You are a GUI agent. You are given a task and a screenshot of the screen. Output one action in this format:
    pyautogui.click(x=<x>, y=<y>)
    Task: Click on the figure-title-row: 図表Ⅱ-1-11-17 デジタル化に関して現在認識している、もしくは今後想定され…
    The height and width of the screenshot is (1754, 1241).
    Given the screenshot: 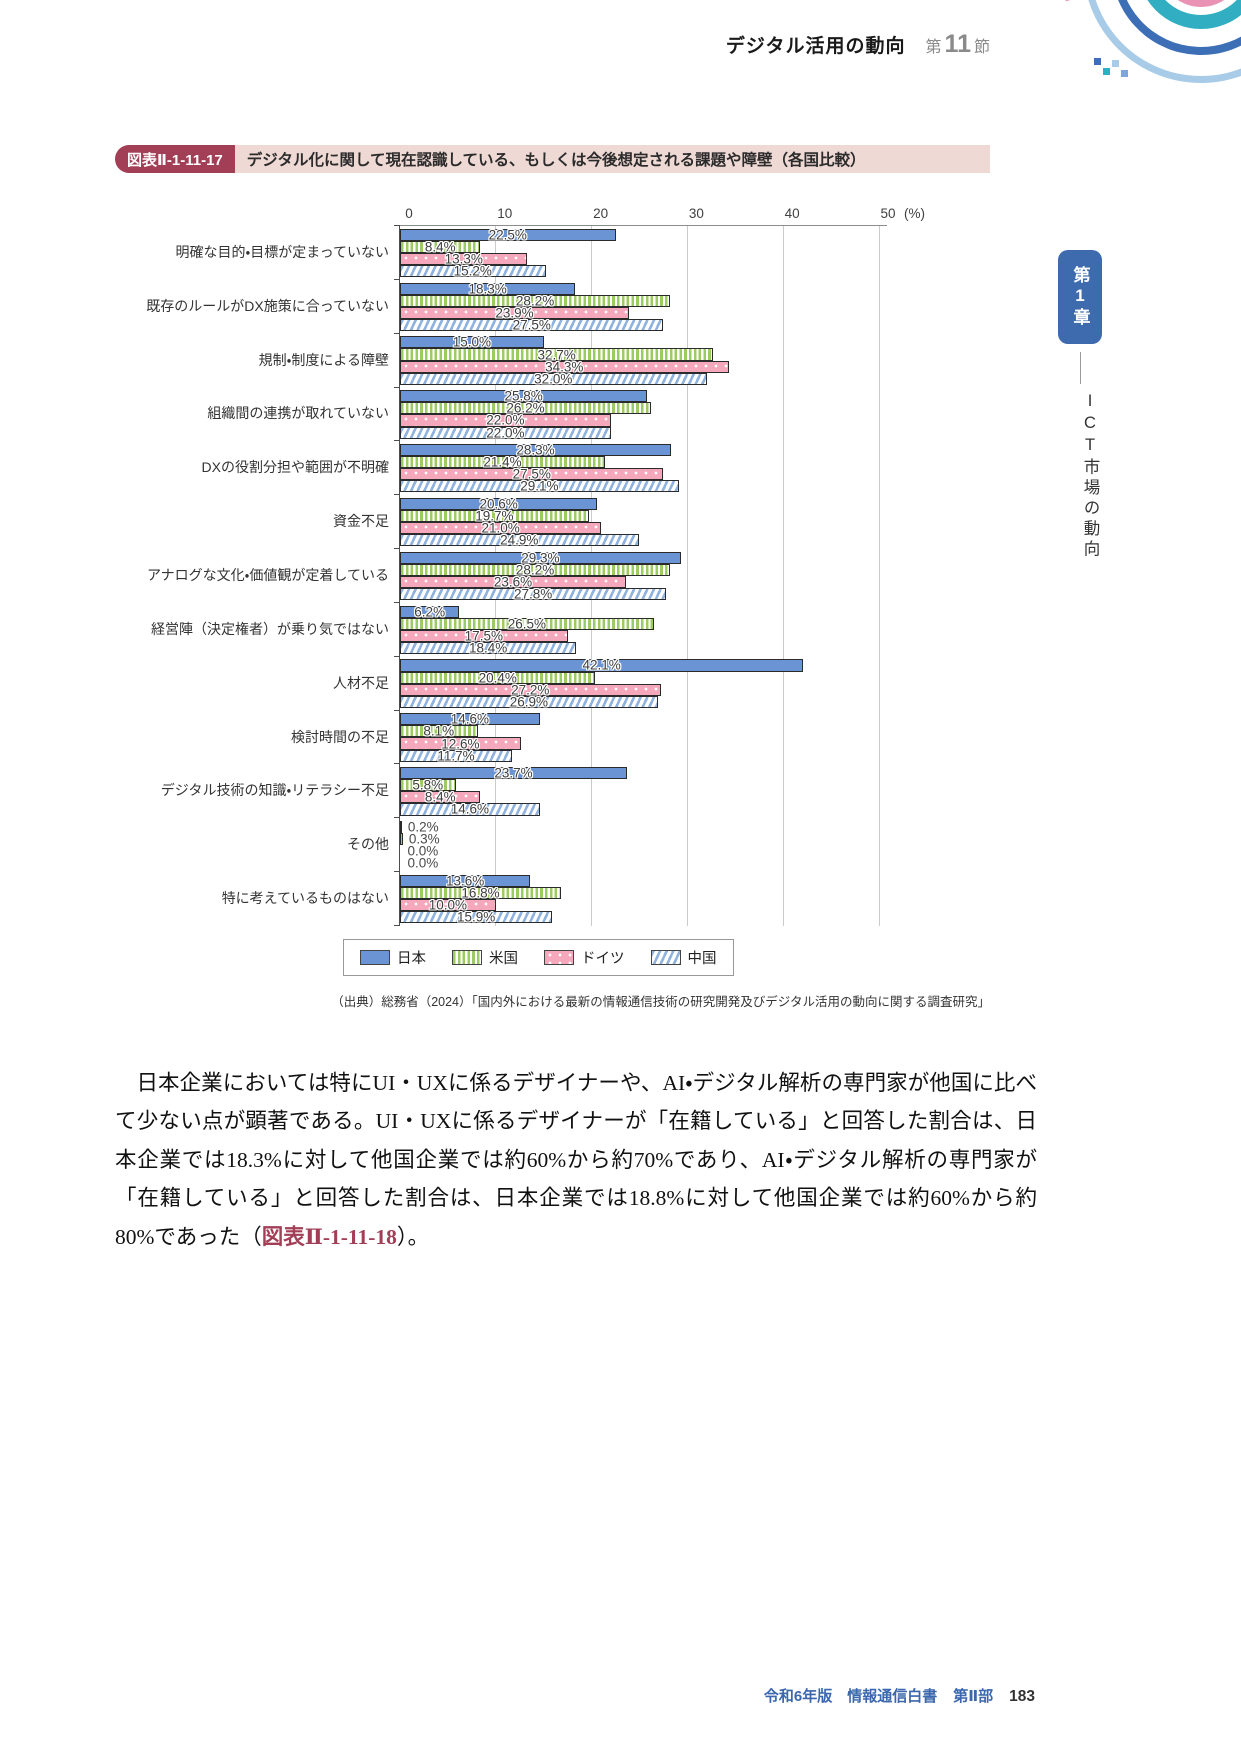 What is the action you would take?
    pyautogui.click(x=552, y=159)
    